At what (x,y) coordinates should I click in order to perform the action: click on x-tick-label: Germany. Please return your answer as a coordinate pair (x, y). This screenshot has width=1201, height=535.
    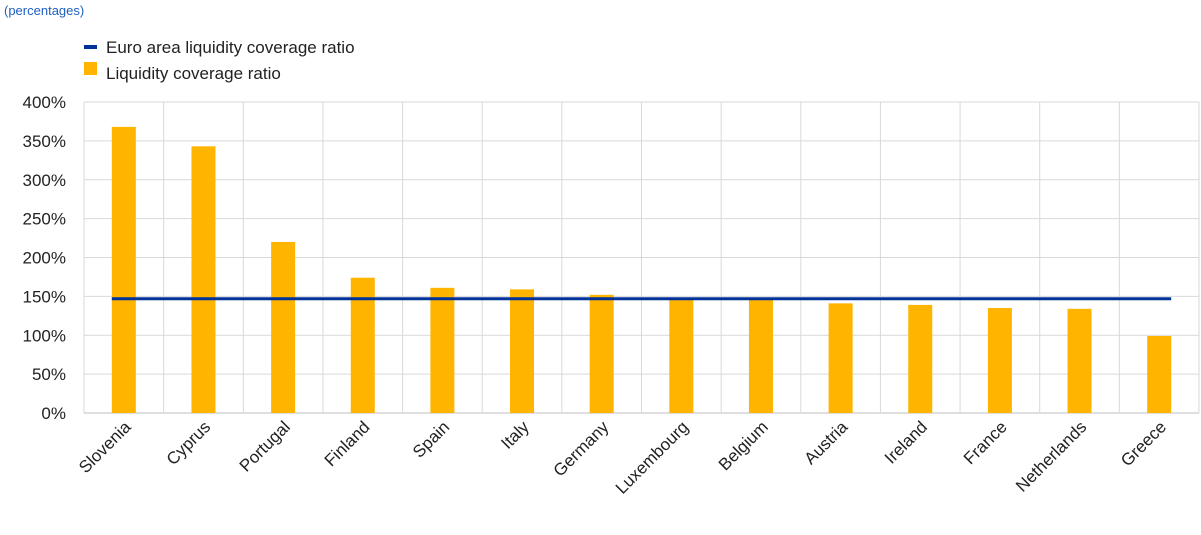
    Looking at the image, I should click on (581, 448).